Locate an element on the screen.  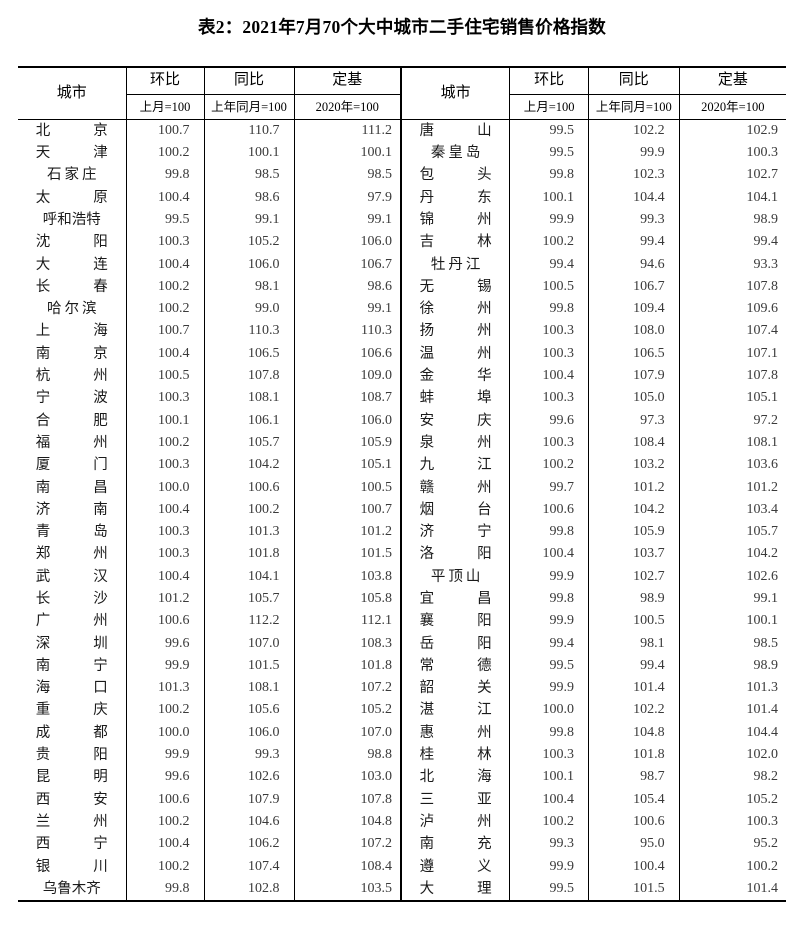
cell-city: 牡丹江 is located at coordinates (456, 264).